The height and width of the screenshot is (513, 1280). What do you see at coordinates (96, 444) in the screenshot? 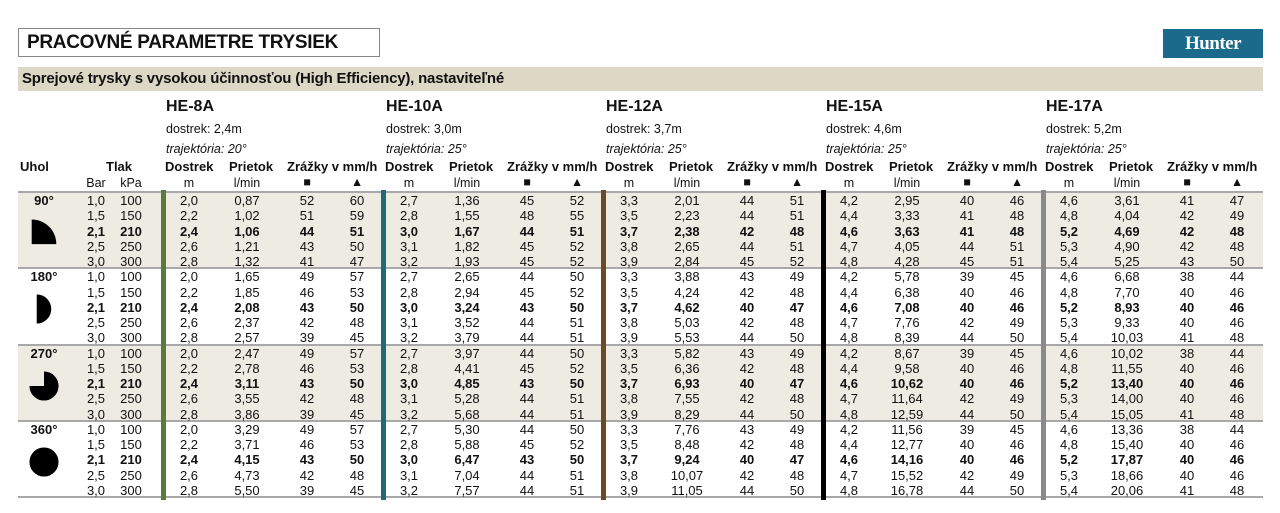
I see `pressure-bar: 1,5` at bounding box center [96, 444].